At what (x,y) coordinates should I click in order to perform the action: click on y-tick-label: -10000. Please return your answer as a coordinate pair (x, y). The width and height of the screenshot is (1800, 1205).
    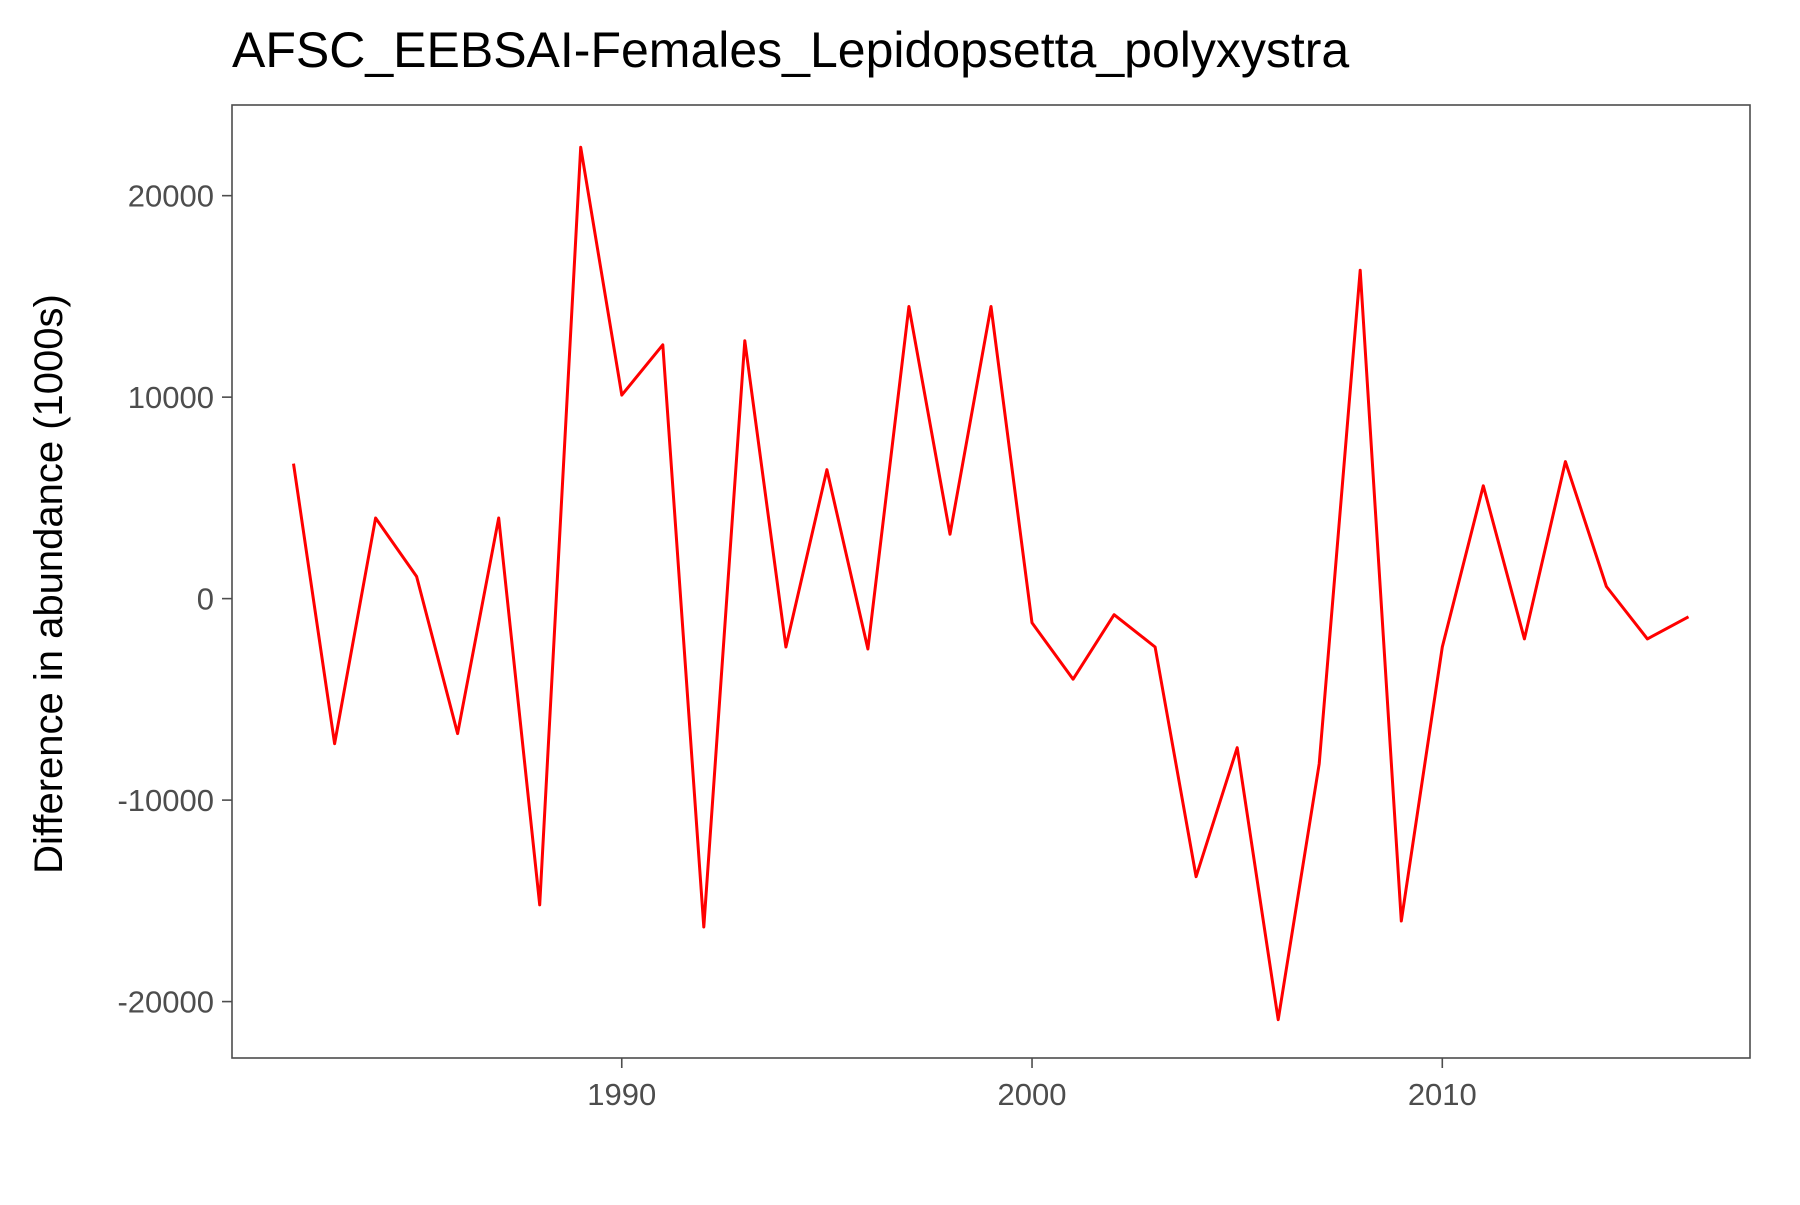
    Looking at the image, I should click on (165, 800).